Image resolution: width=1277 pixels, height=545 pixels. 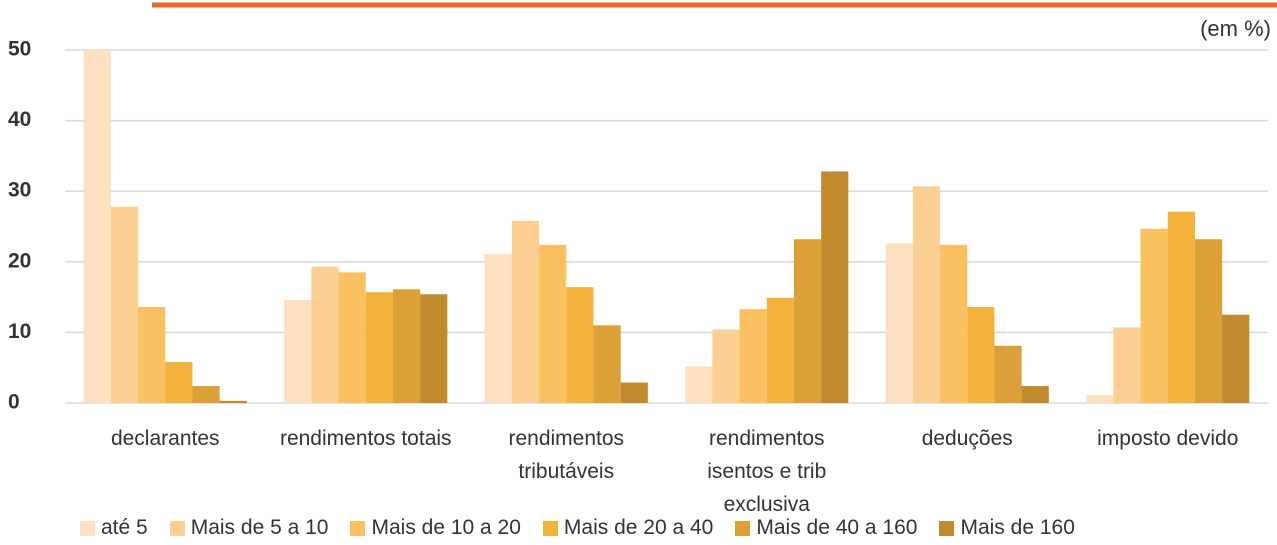 What do you see at coordinates (1017, 527) in the screenshot?
I see `legend-label: Mais de 160` at bounding box center [1017, 527].